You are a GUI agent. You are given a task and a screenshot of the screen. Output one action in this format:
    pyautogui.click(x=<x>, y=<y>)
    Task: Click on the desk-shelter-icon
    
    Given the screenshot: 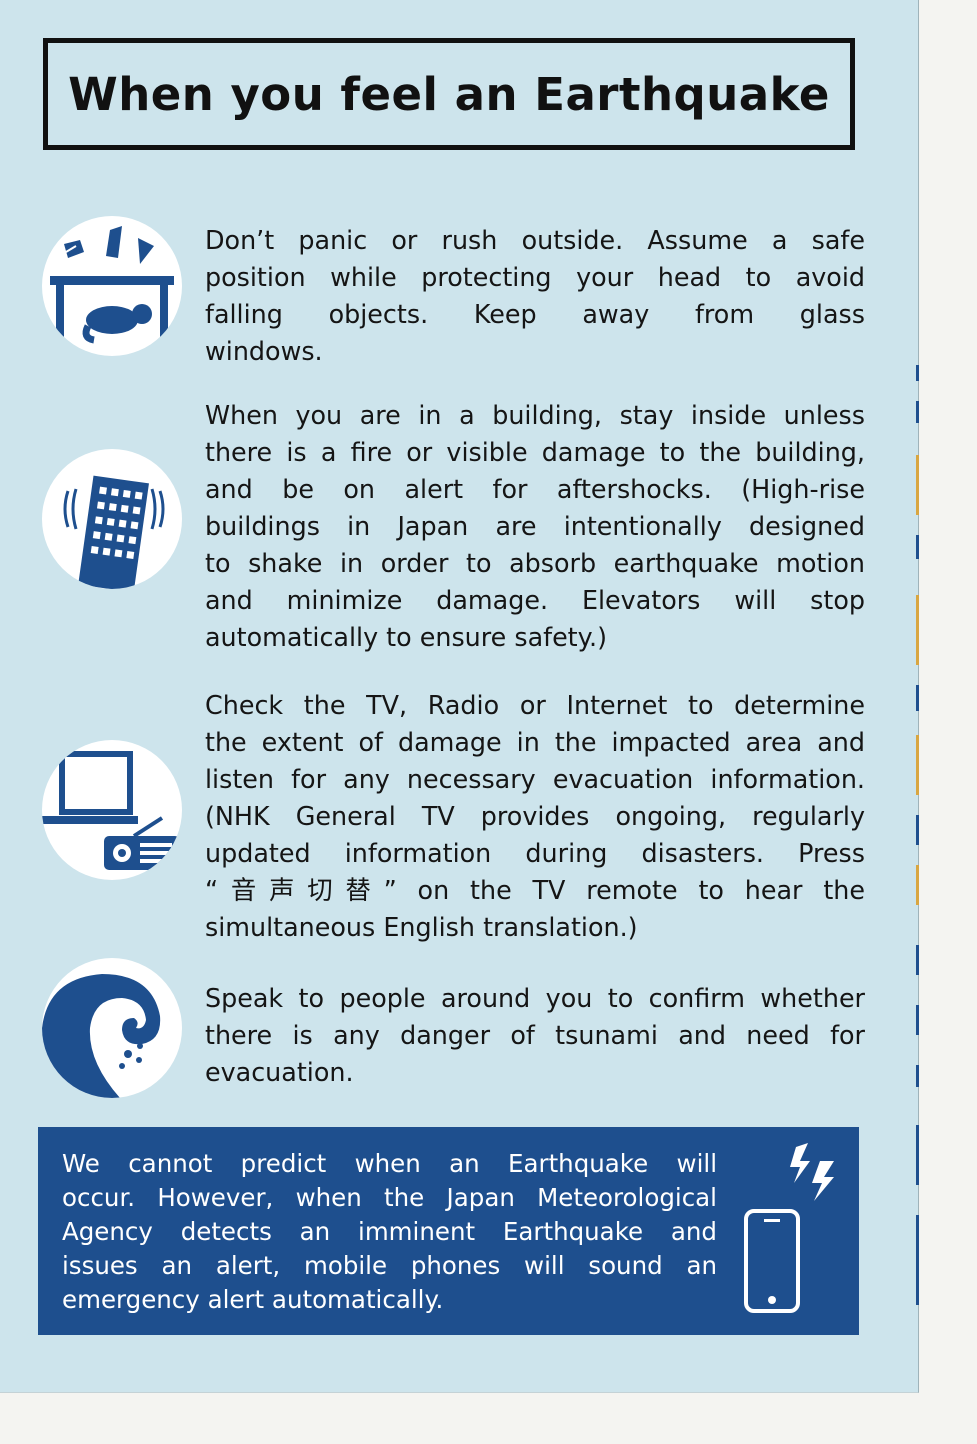 What is the action you would take?
    pyautogui.click(x=112, y=286)
    